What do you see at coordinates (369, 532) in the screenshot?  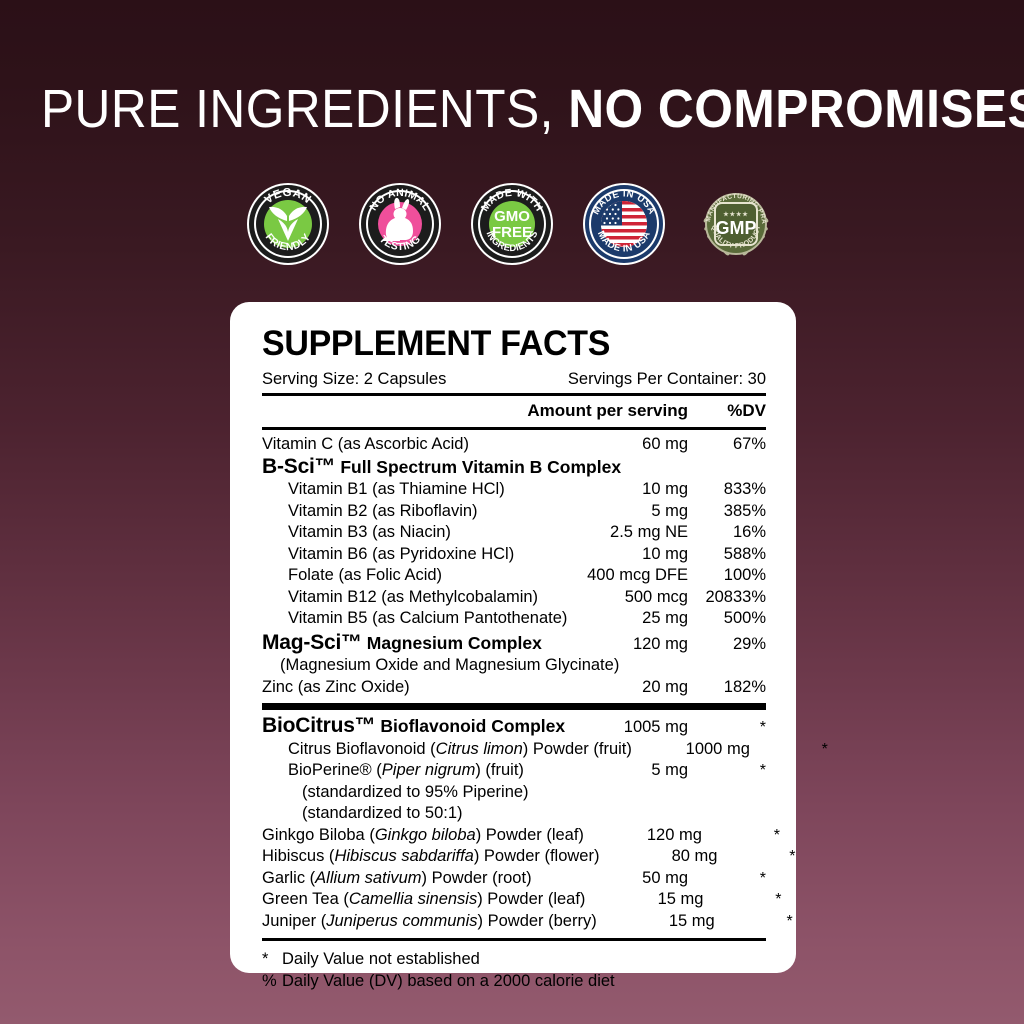 I see `nutrient-name: Vitamin B3 (as Niacin)` at bounding box center [369, 532].